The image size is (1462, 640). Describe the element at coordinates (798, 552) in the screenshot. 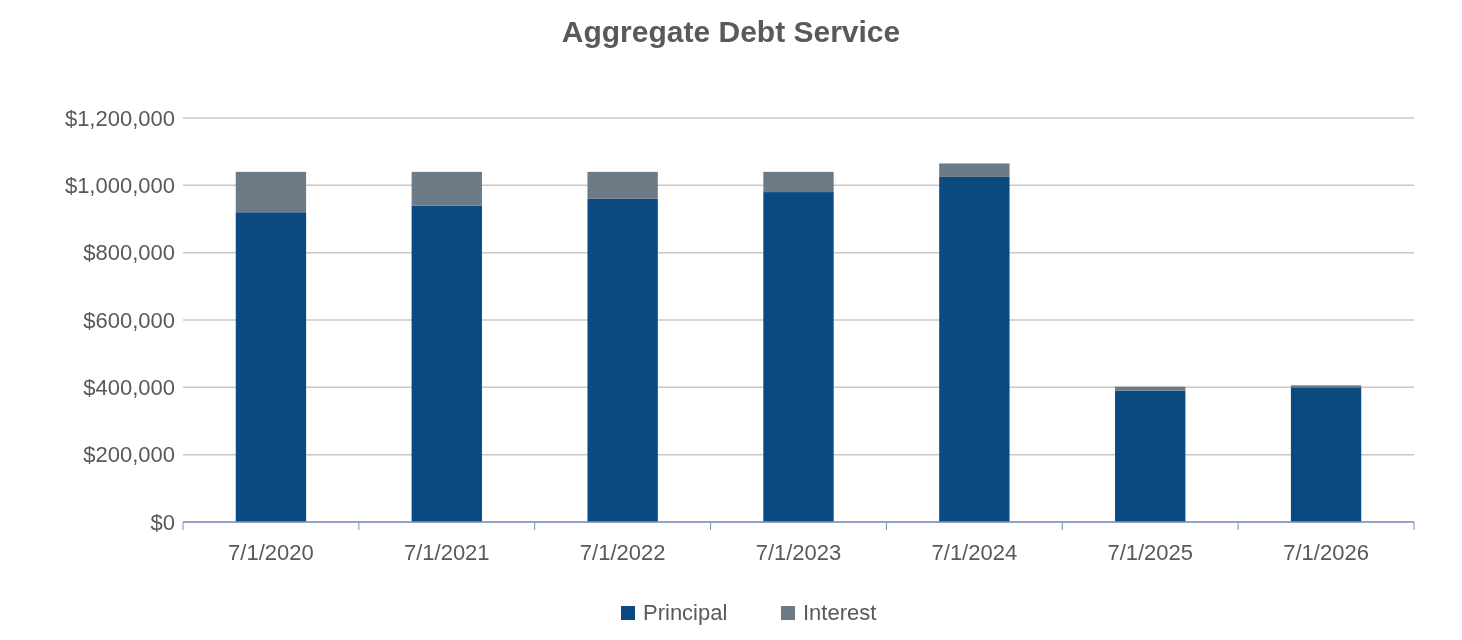

I see `x-tick-label: 7/1/2023` at that location.